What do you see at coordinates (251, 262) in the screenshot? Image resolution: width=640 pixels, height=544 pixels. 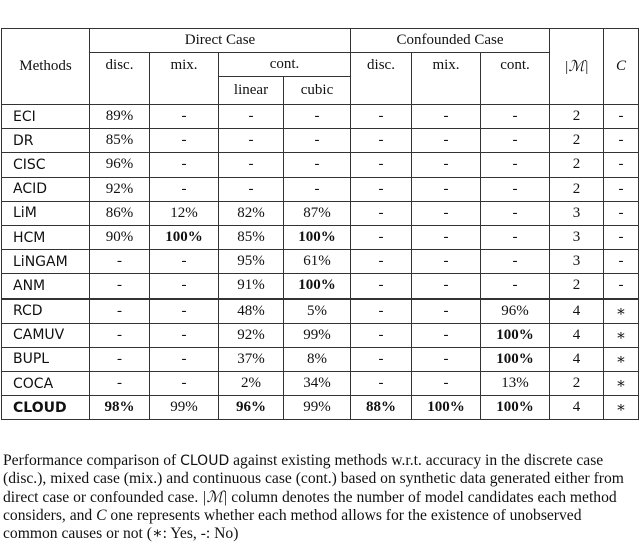 I see `table-cell: 95%` at bounding box center [251, 262].